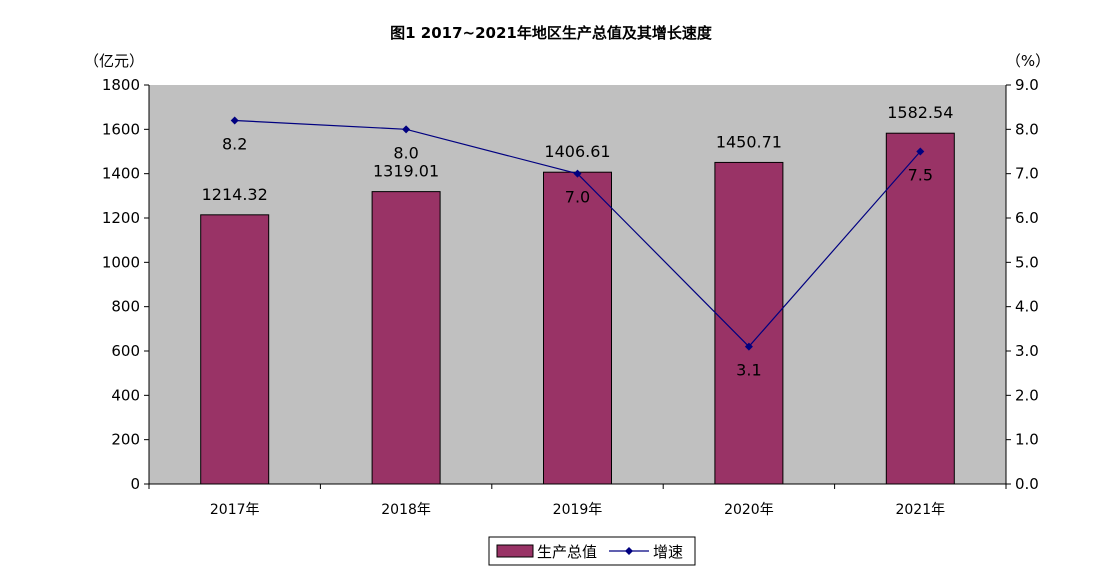 The width and height of the screenshot is (1102, 580). What do you see at coordinates (1027, 85) in the screenshot?
I see `right-axis-tick-label: 9.0` at bounding box center [1027, 85].